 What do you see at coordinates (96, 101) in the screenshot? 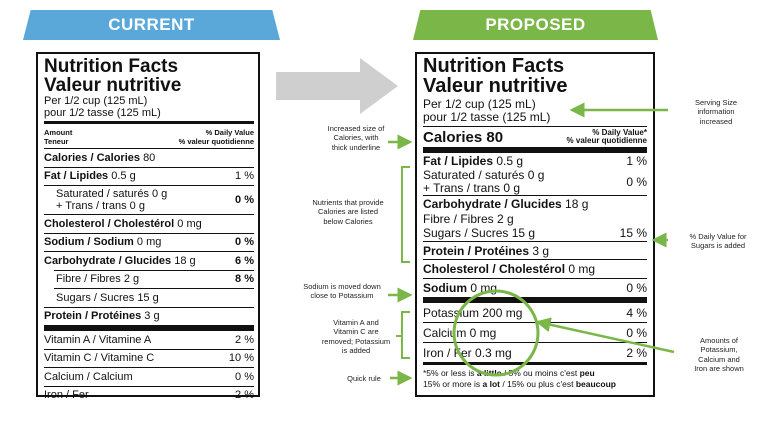
I see `current-serving-en: Per 1/2 cup (125 mL)` at bounding box center [96, 101].